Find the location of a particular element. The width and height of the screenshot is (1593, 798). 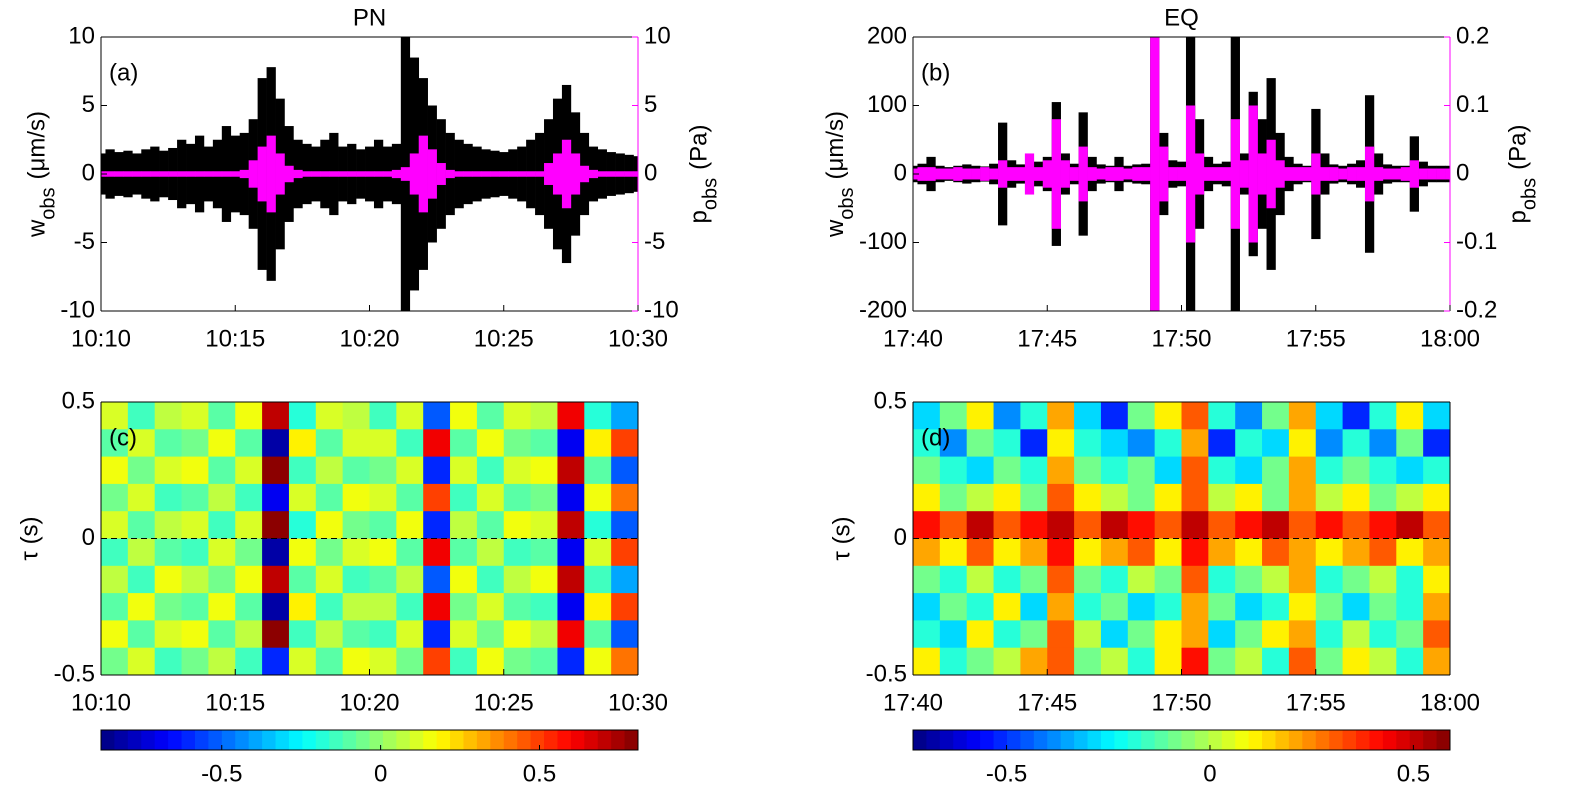

panel-label: (d) is located at coordinates (935, 437).